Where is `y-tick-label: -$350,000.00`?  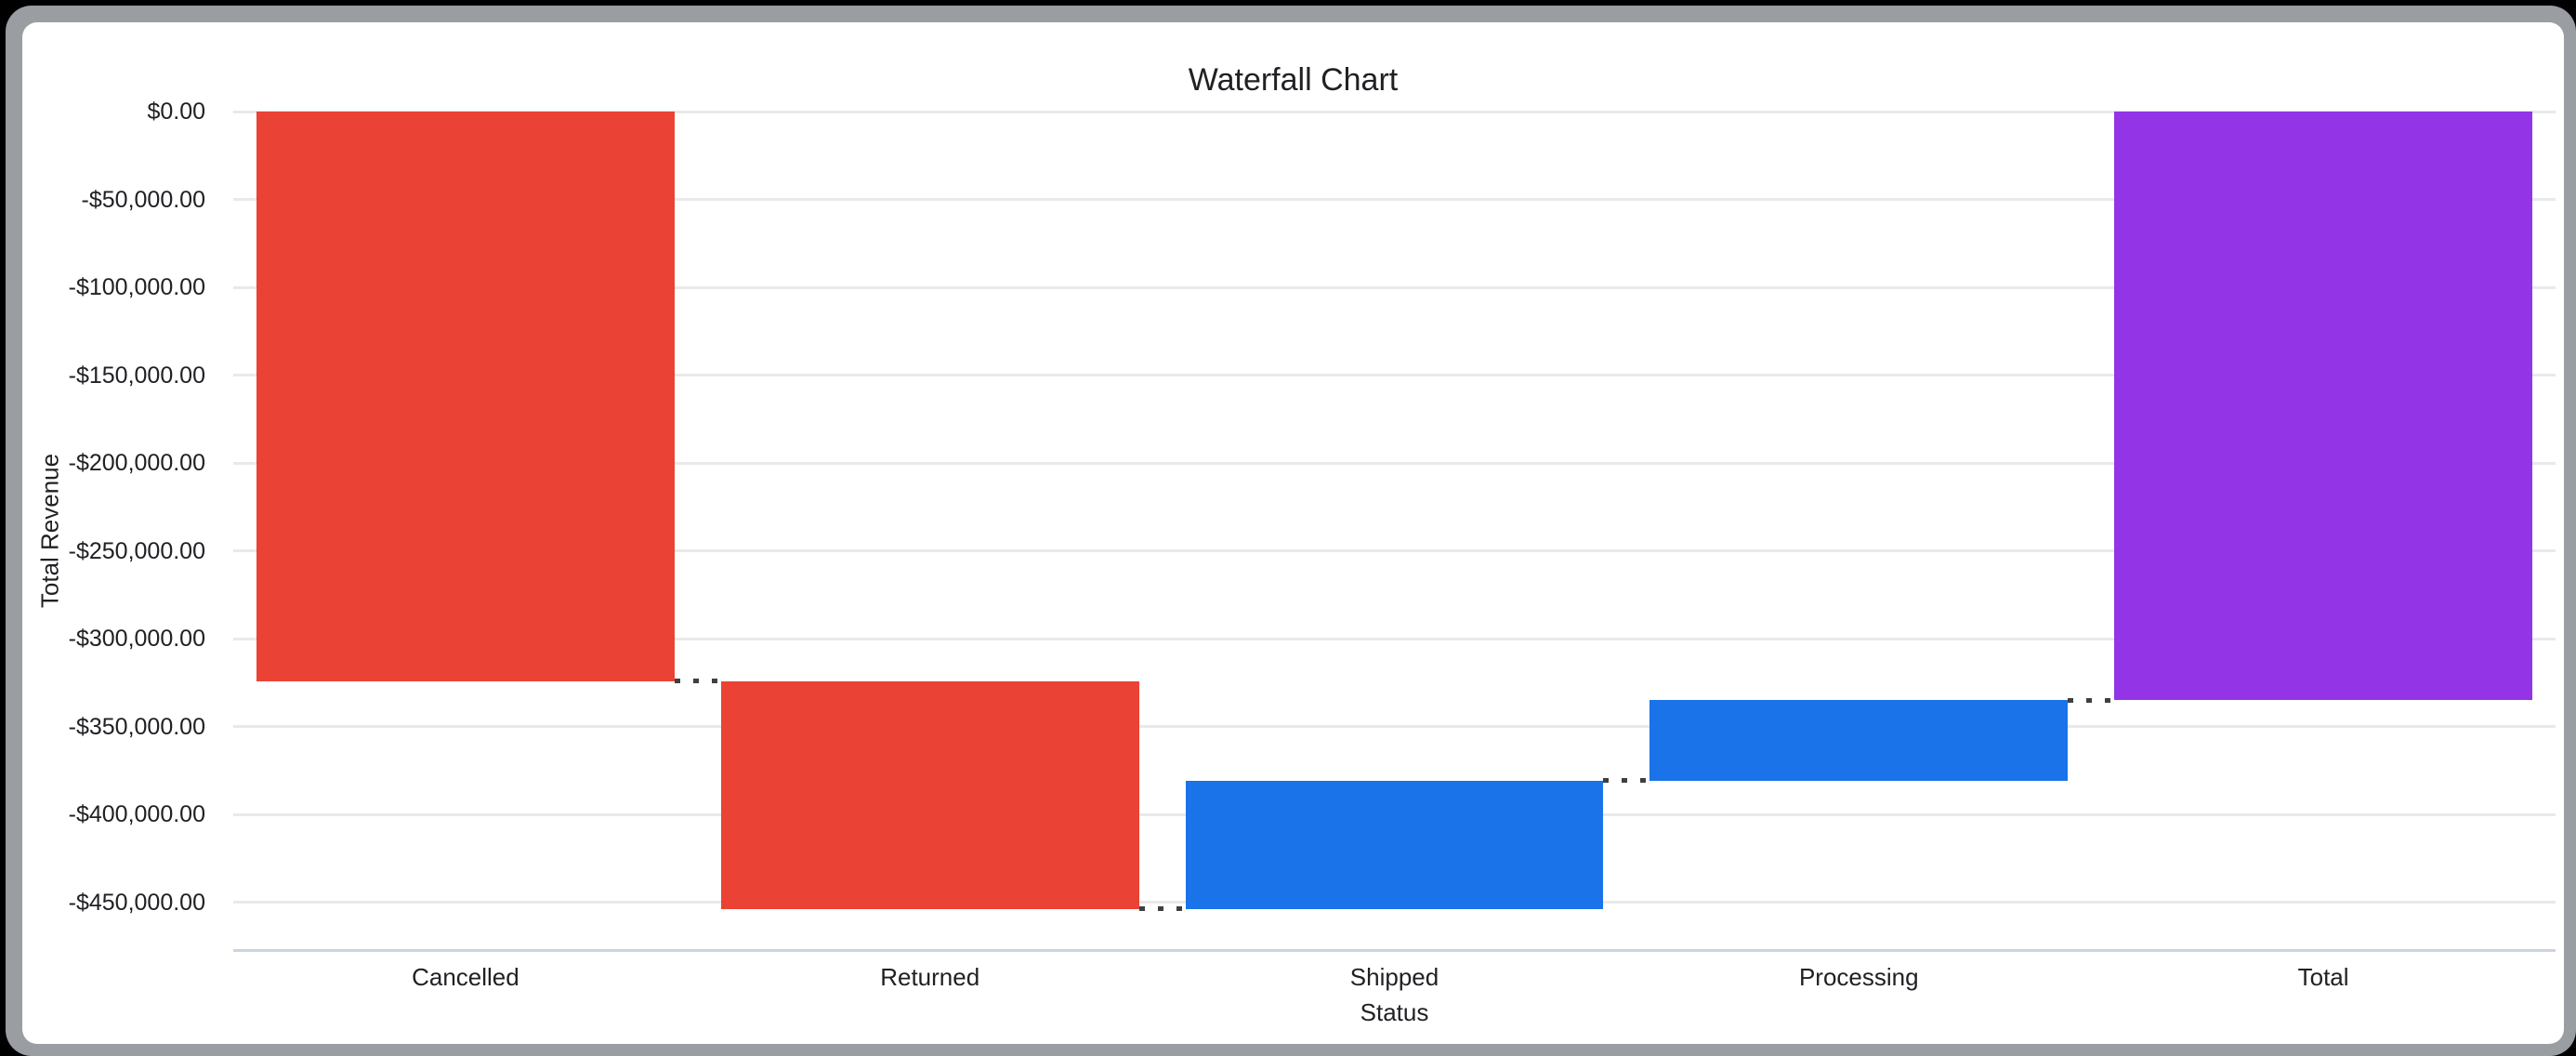 y-tick-label: -$350,000.00 is located at coordinates (136, 726).